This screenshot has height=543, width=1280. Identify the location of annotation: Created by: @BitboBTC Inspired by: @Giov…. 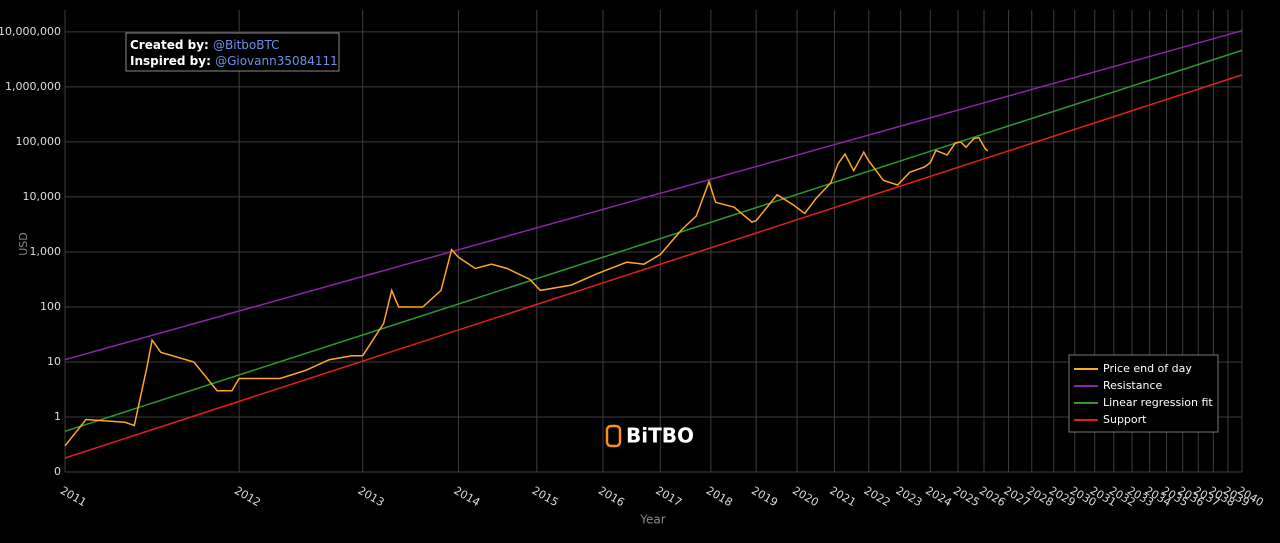
(232, 52).